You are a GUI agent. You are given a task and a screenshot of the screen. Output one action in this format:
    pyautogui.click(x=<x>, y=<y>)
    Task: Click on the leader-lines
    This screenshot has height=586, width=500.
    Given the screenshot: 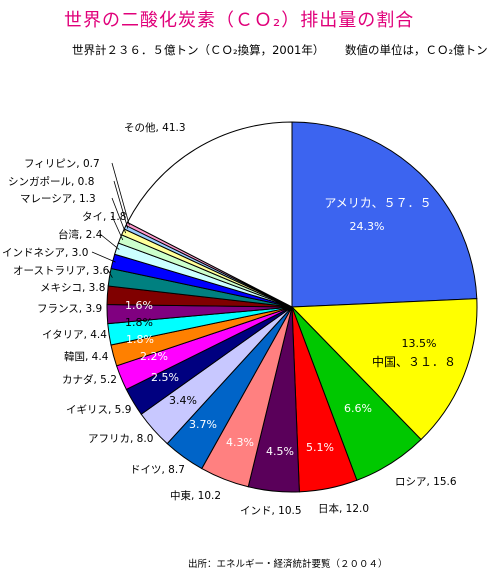 What is the action you would take?
    pyautogui.click(x=110, y=220)
    